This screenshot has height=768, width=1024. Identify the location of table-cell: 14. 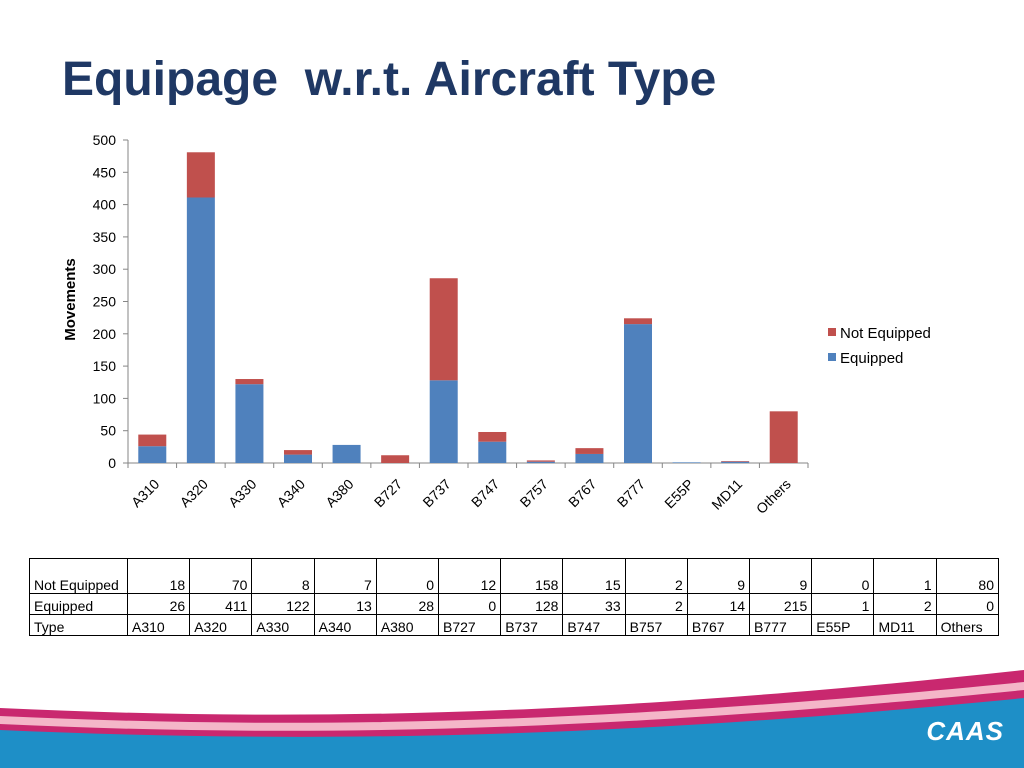
(718, 604).